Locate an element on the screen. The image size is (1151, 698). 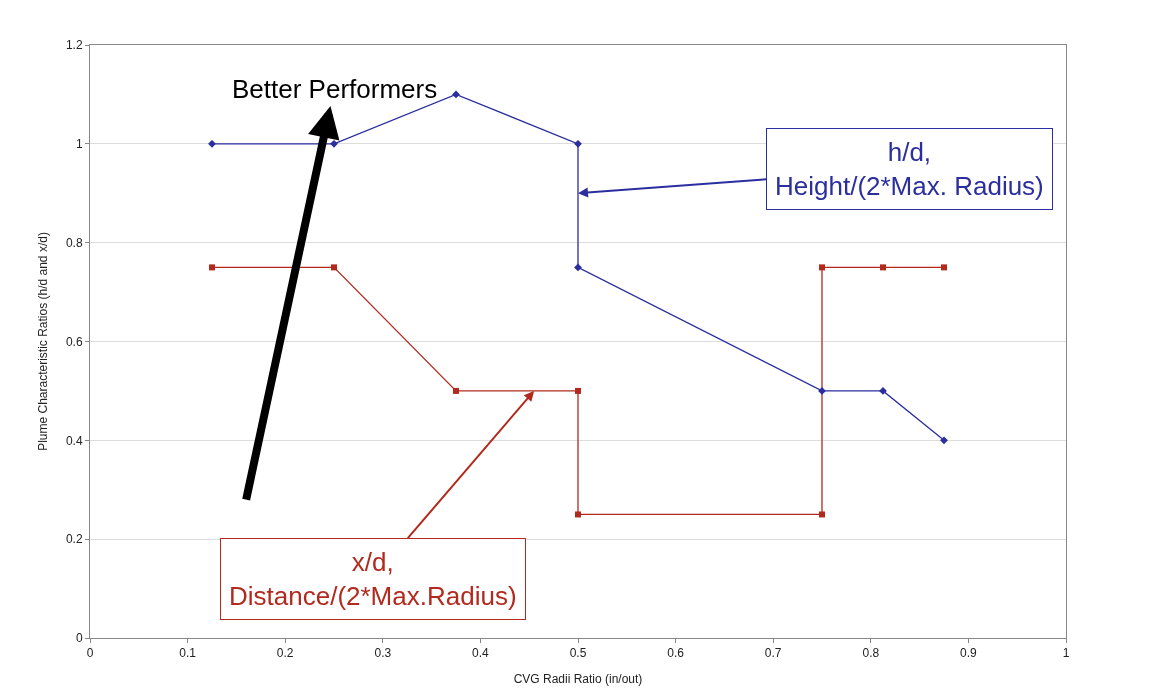
y-tick-label: 0.2 is located at coordinates (74, 539).